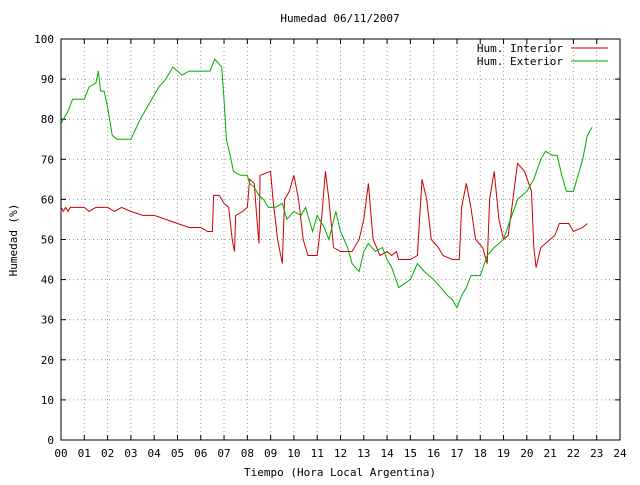 The height and width of the screenshot is (485, 640). I want to click on x-tick-label: 06, so click(200, 453).